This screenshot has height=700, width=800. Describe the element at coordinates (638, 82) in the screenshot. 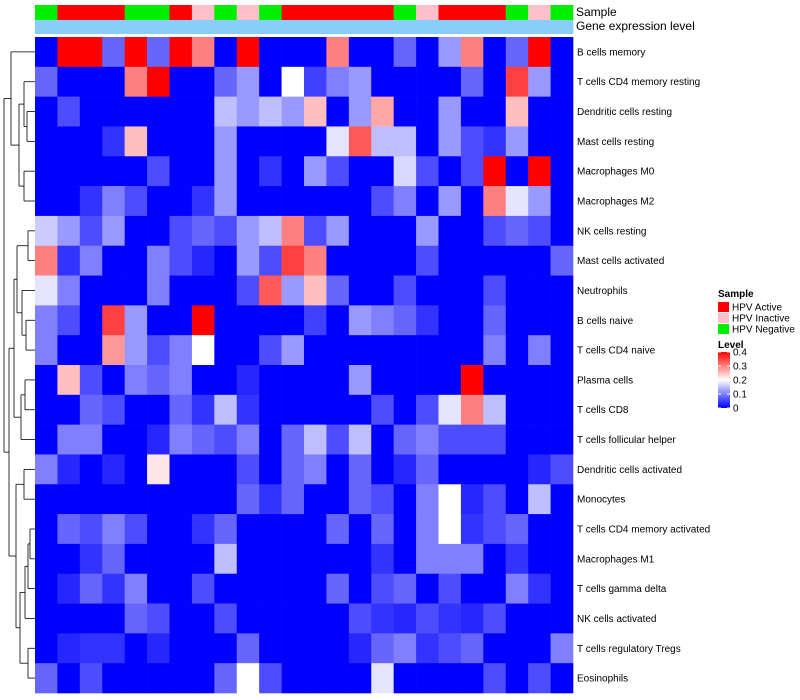

I see `row-label: T cells CD4 memory resting` at that location.